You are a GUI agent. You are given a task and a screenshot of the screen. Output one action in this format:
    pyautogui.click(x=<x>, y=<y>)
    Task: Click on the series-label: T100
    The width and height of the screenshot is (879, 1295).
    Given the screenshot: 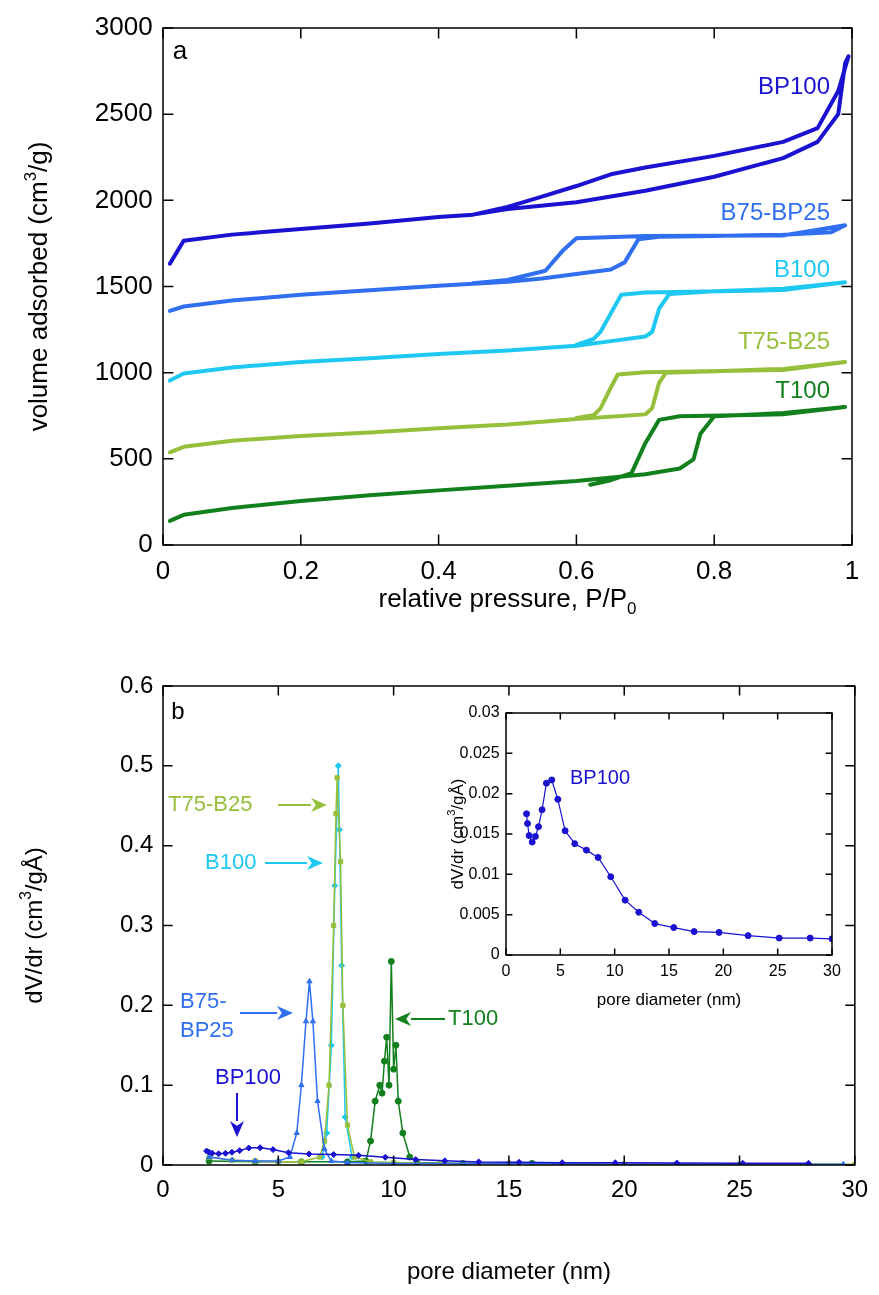 What is the action you would take?
    pyautogui.click(x=802, y=389)
    